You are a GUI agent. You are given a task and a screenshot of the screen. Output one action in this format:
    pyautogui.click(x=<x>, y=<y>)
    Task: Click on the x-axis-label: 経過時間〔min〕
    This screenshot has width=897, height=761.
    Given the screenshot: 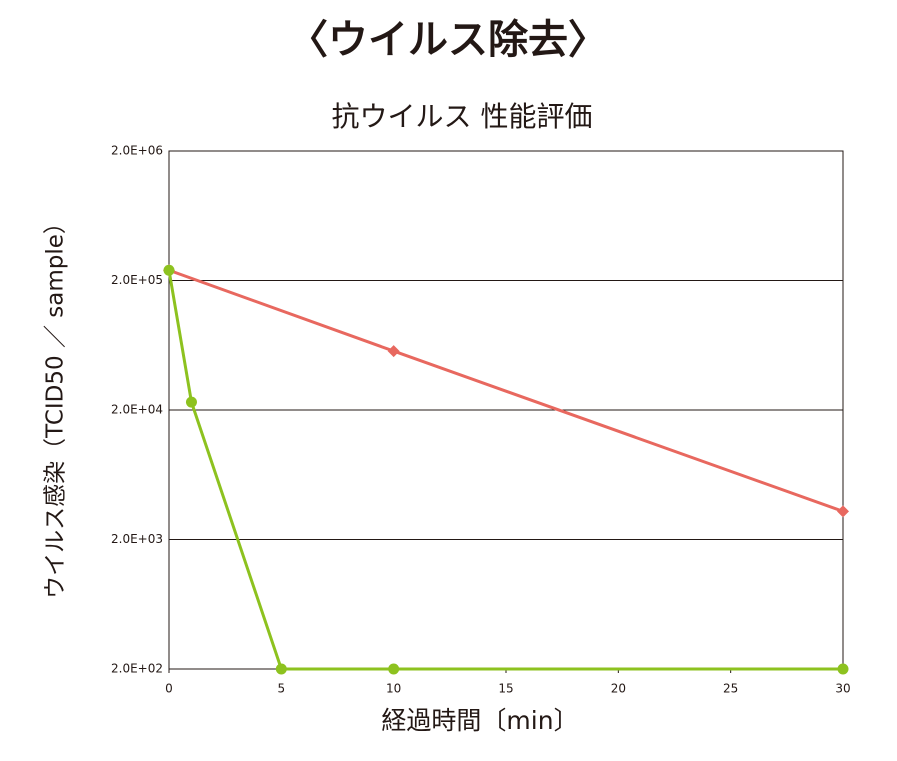 What is the action you would take?
    pyautogui.click(x=479, y=720)
    